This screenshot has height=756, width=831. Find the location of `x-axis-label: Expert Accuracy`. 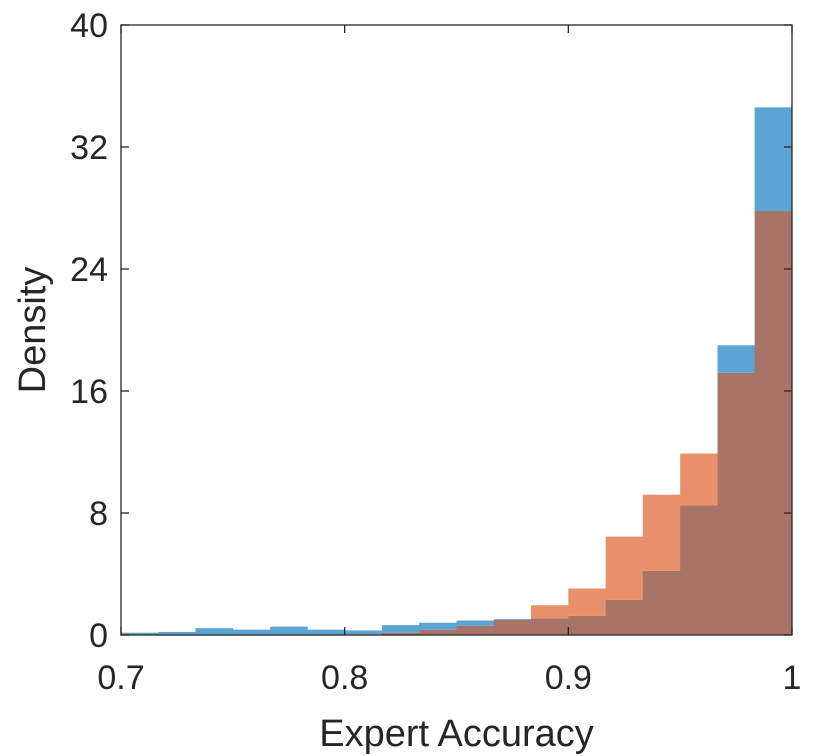

x-axis-label: Expert Accuracy is located at coordinates (456, 734).